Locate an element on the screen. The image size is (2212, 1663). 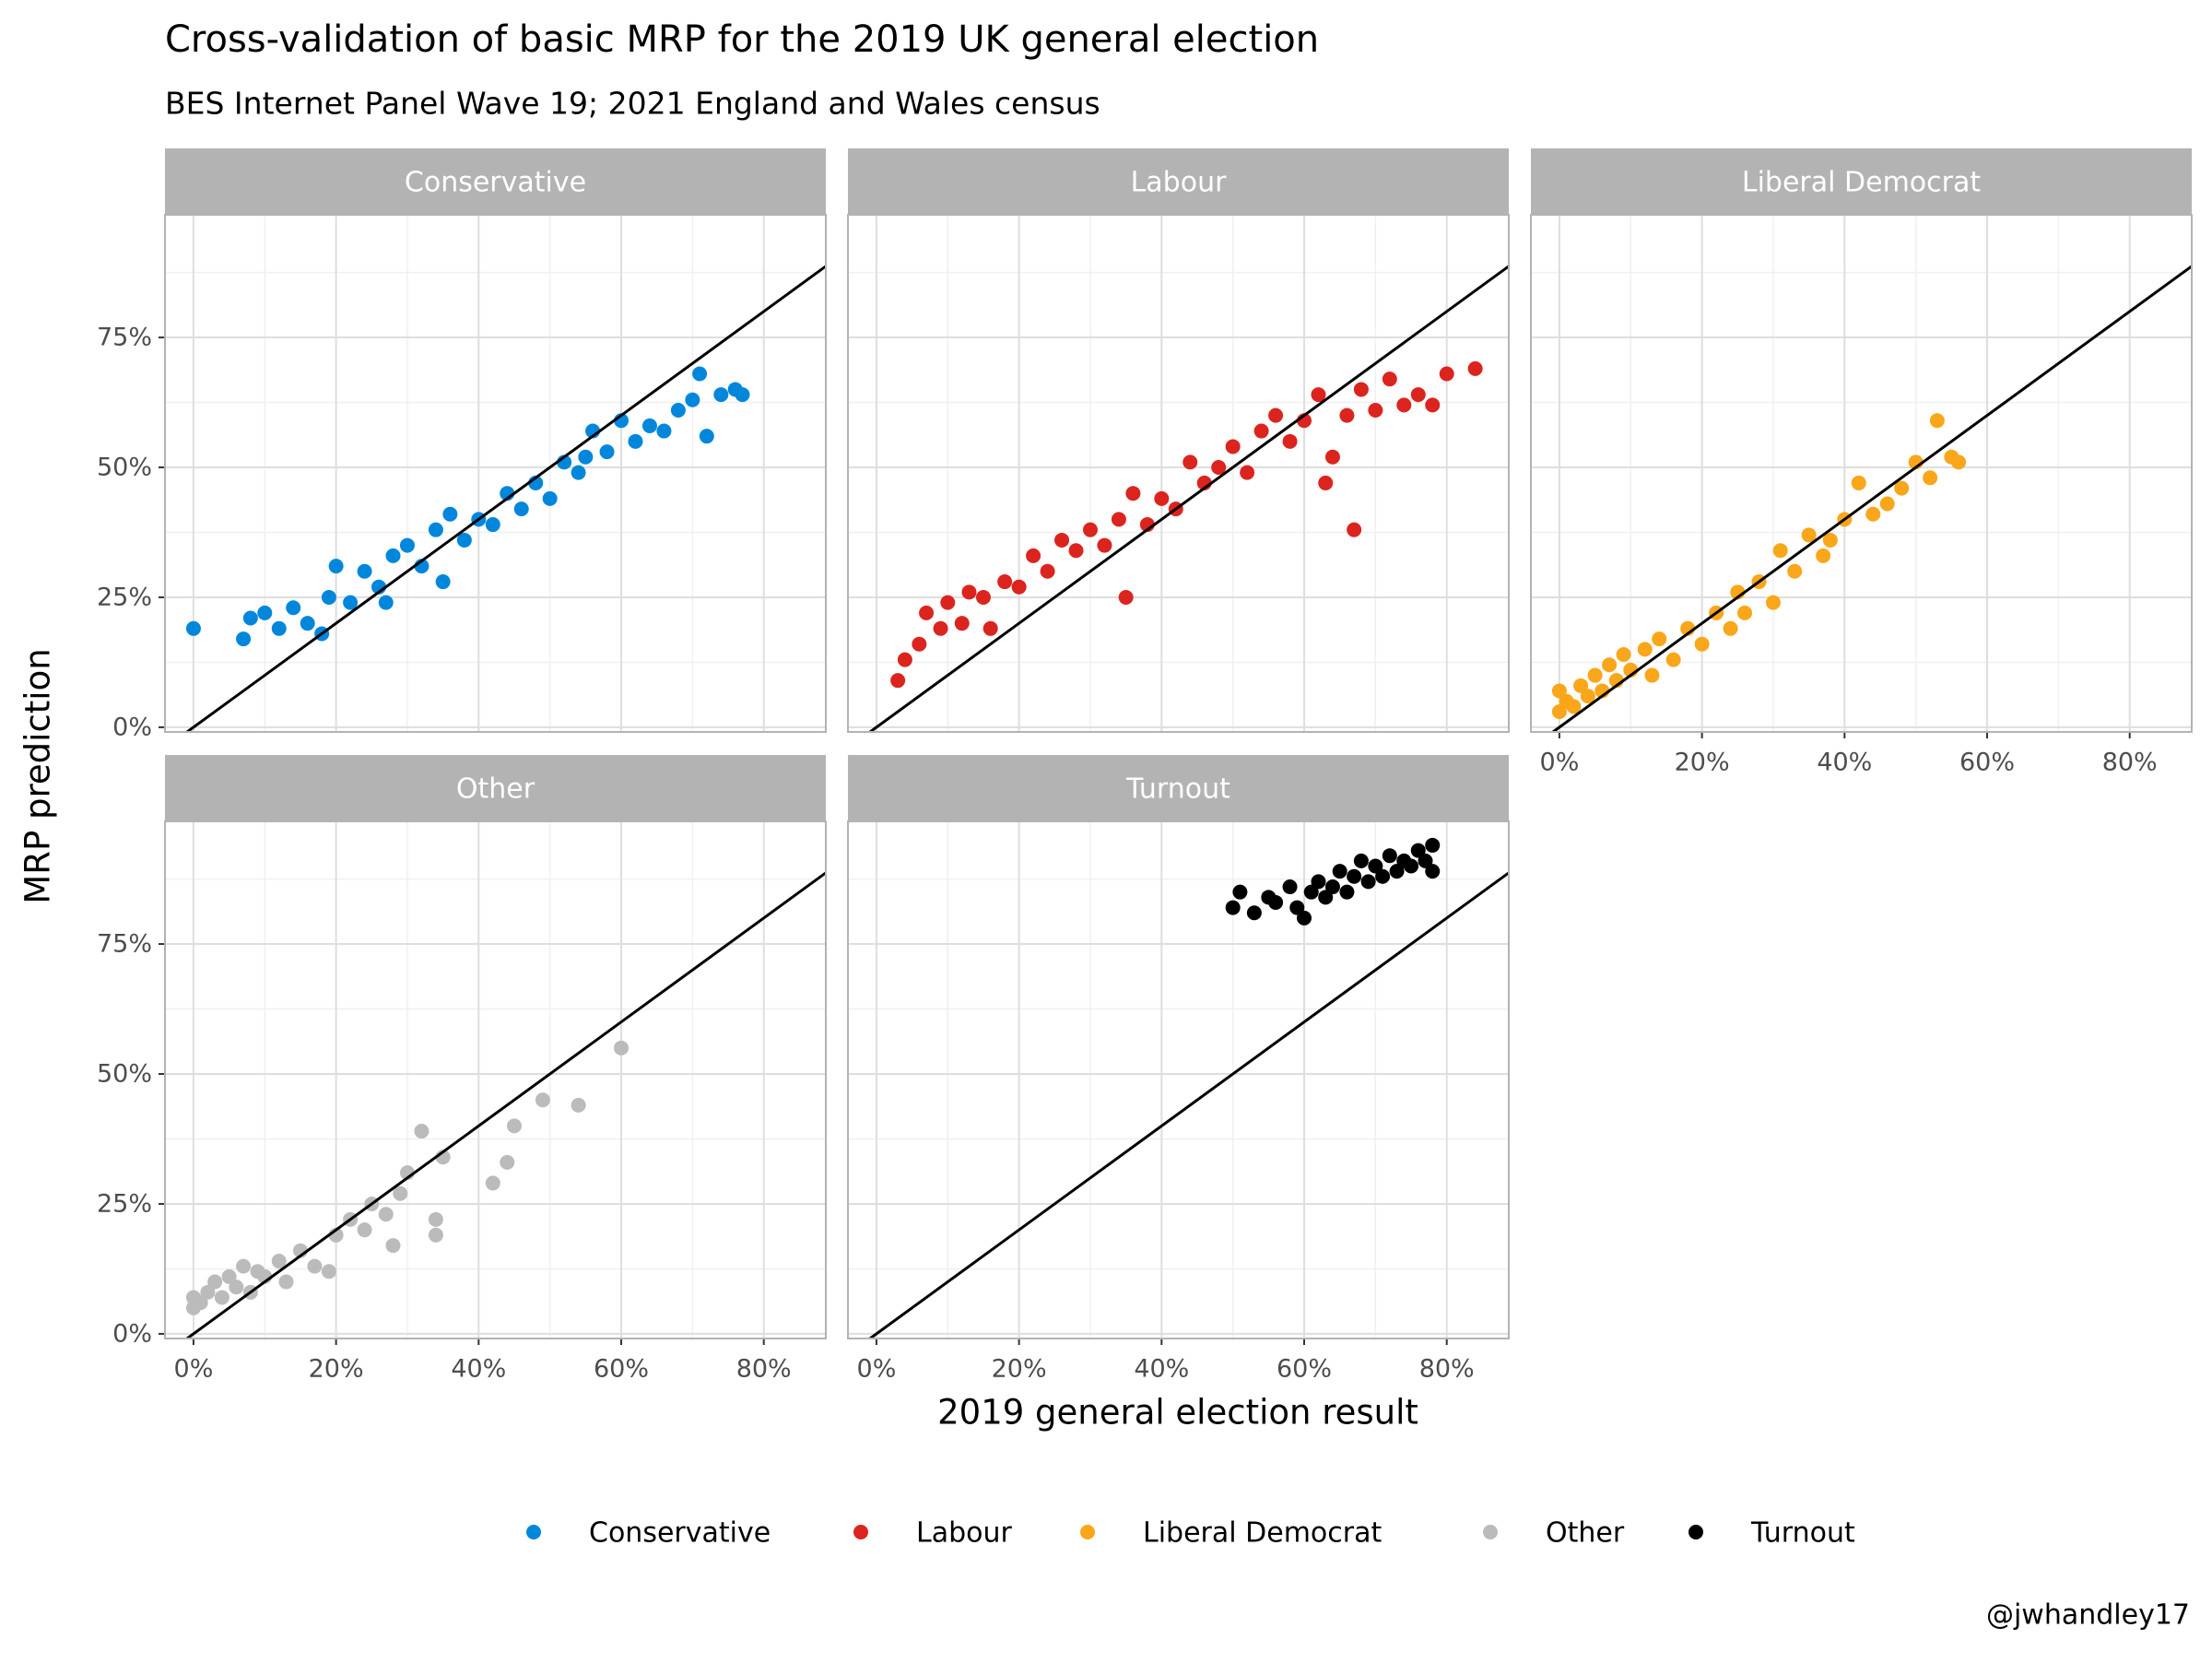
x-axis-title: 2019 general election result is located at coordinates (1177, 1413).